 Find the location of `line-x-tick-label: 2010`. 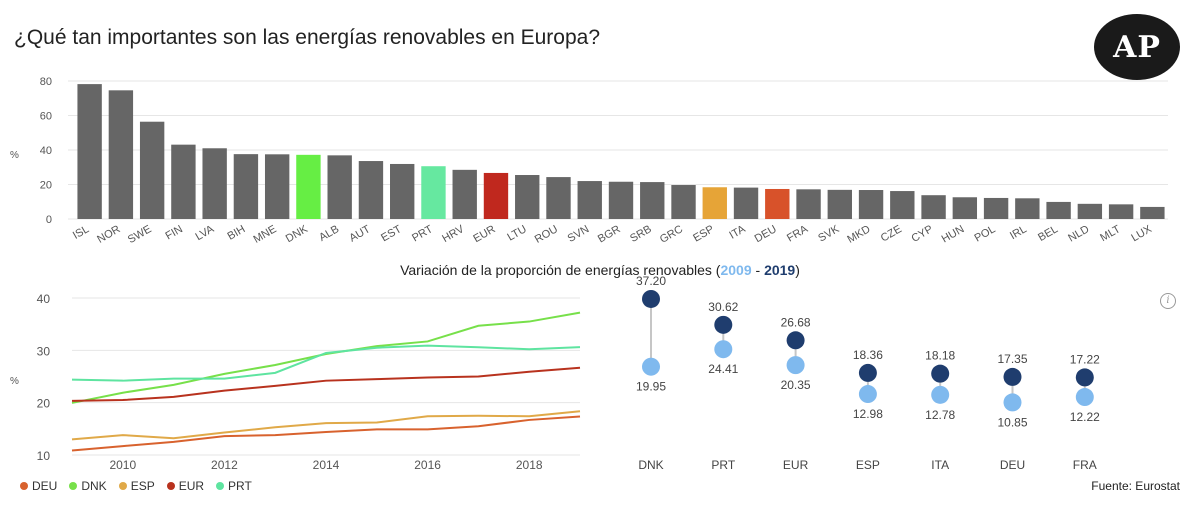

line-x-tick-label: 2010 is located at coordinates (122, 465).